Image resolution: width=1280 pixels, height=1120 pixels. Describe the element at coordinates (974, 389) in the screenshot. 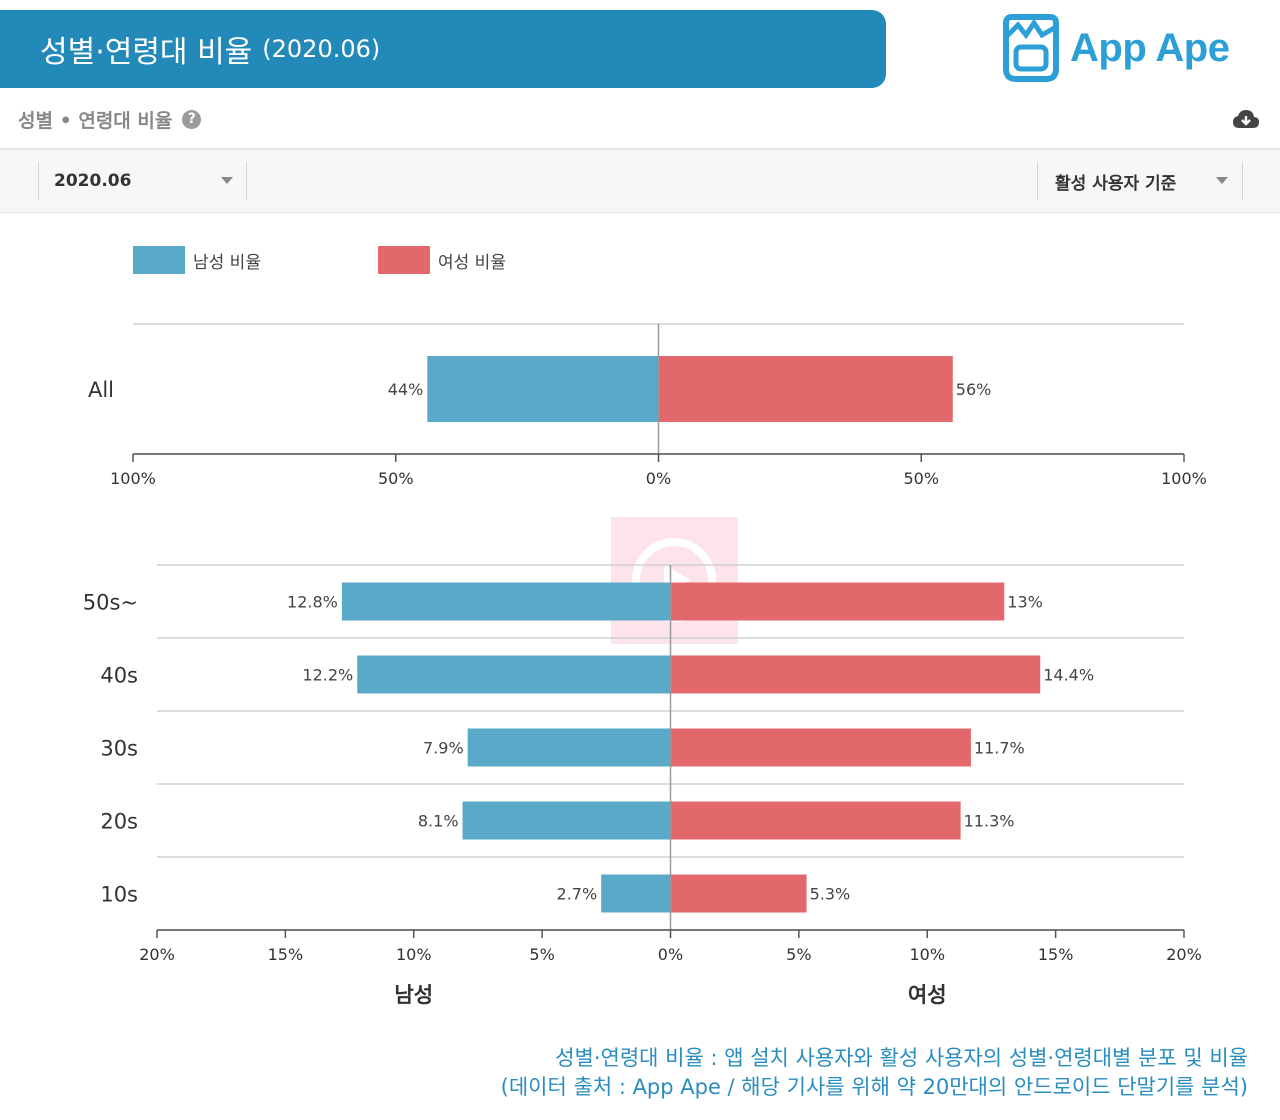

I see `data-label-female: 56%` at that location.